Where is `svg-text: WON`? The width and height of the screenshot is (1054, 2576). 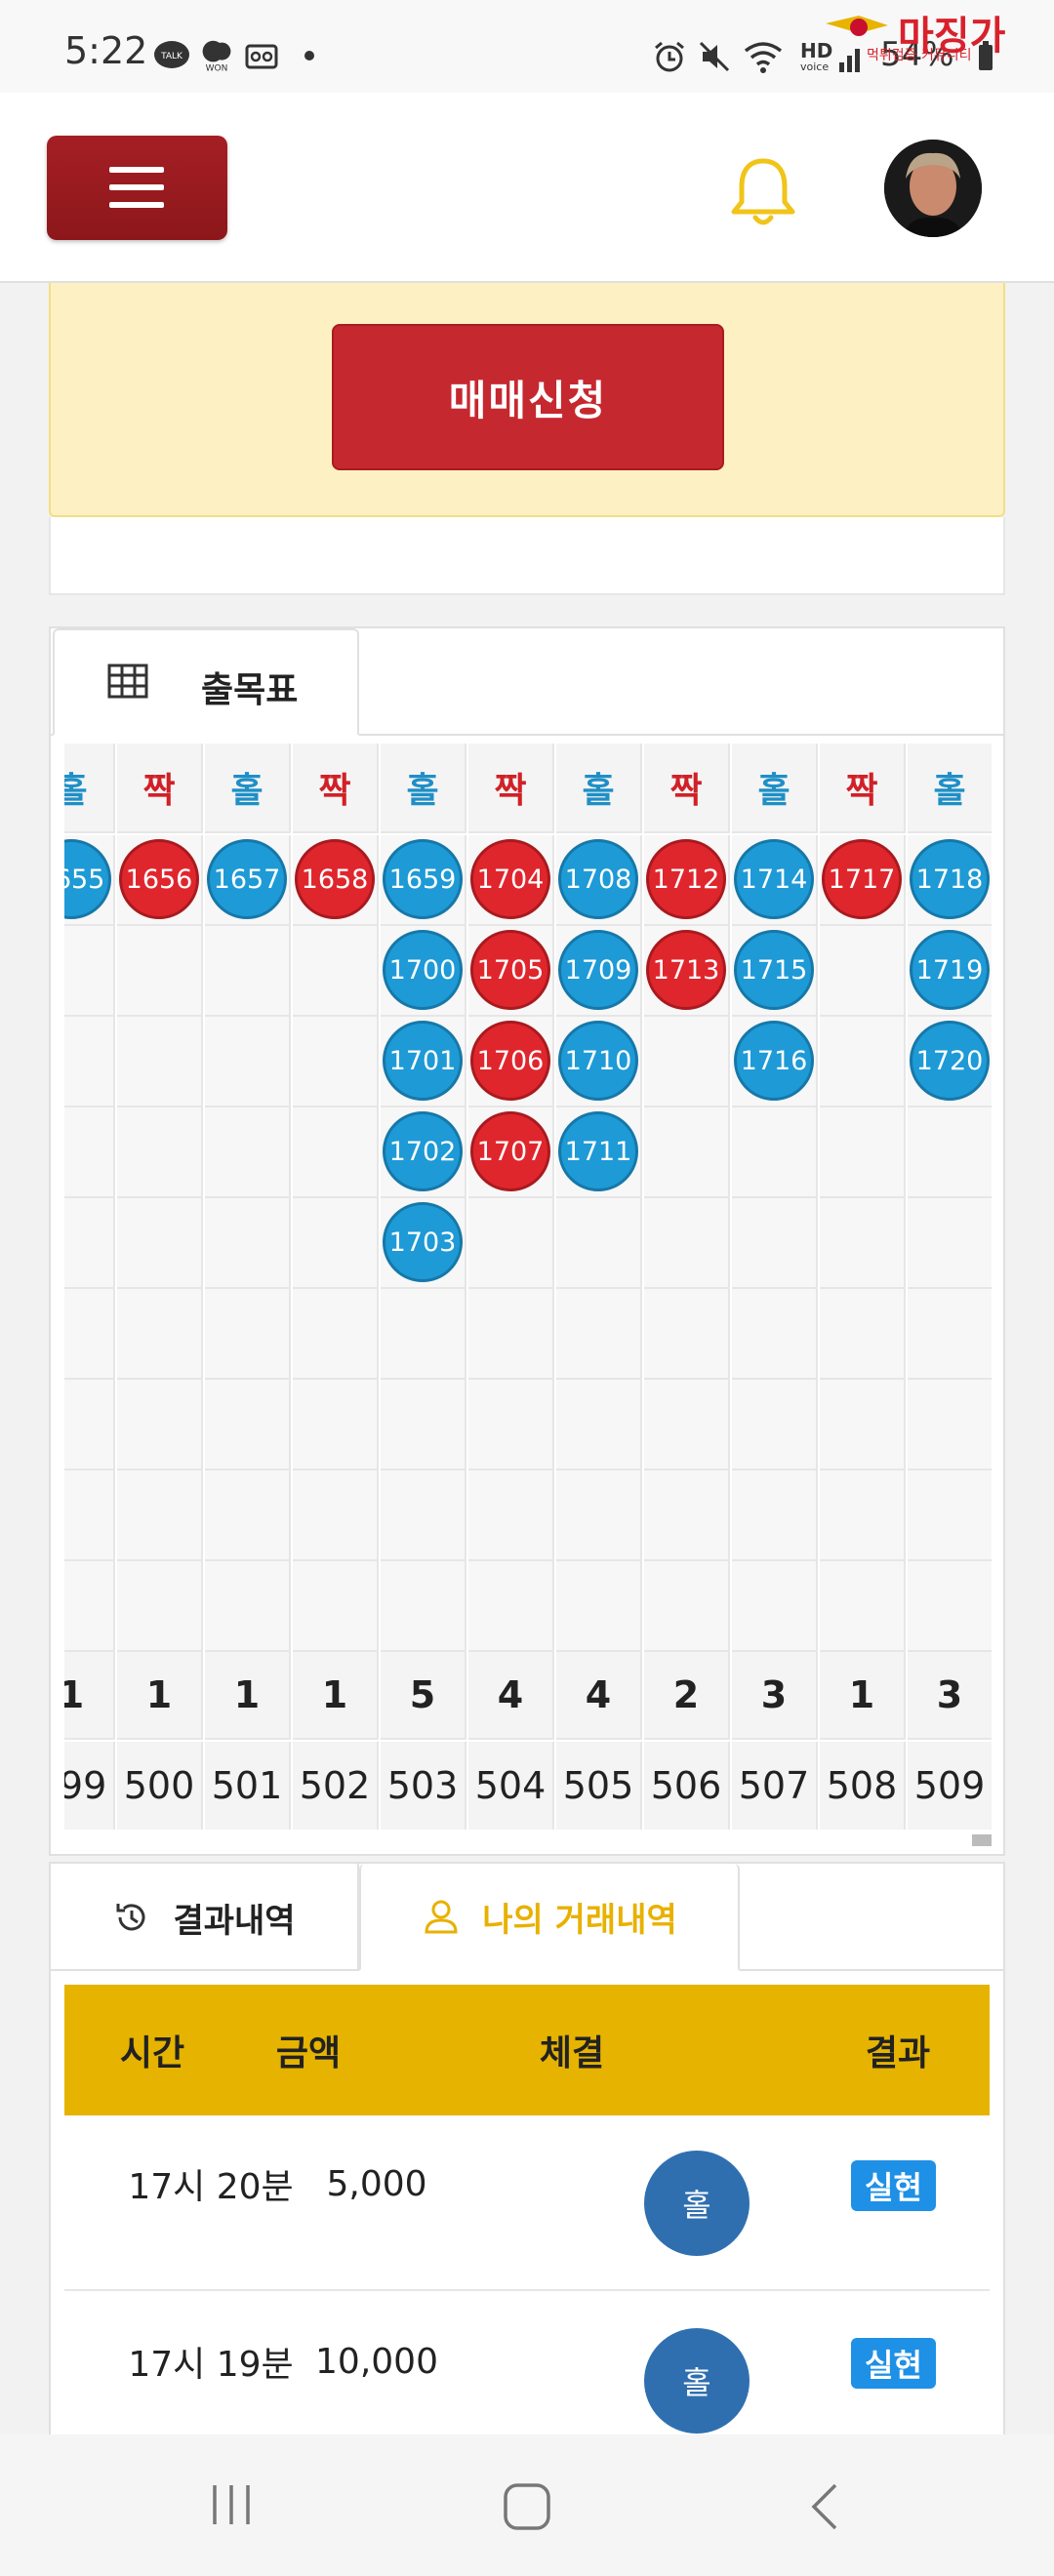 svg-text: WON is located at coordinates (217, 68).